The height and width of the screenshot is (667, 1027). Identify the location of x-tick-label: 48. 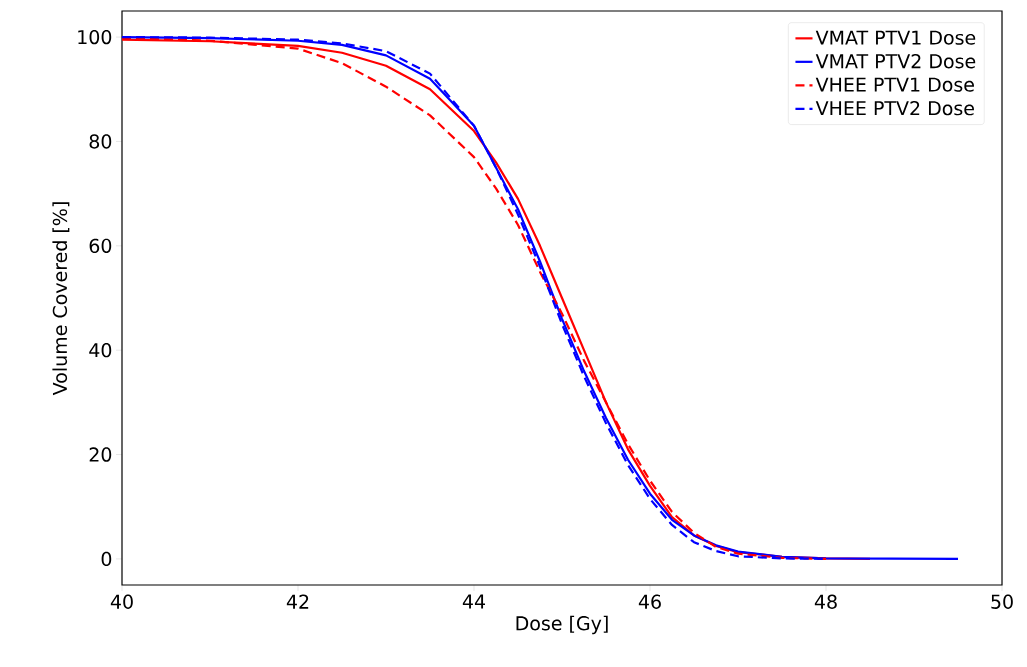
(825, 601).